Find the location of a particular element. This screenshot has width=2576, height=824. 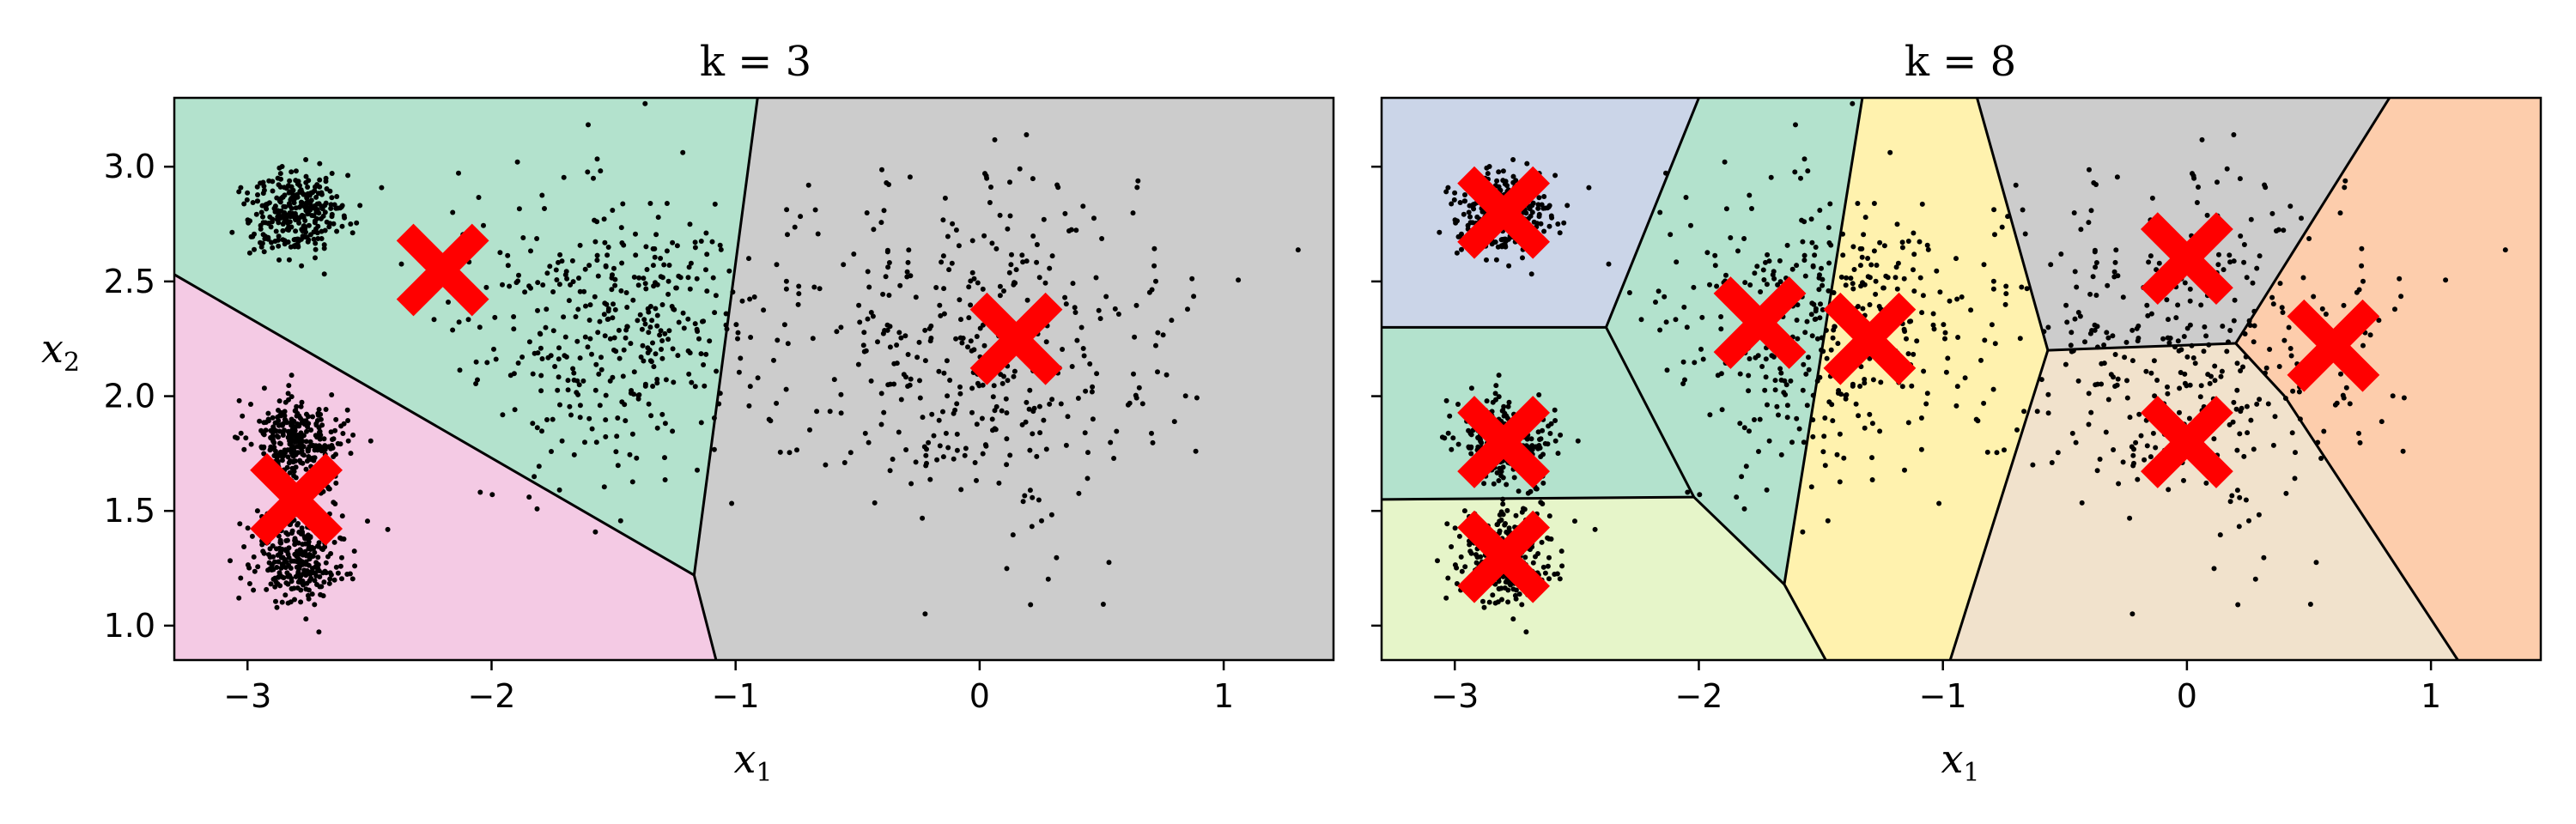

panel-title: k = 8 is located at coordinates (1960, 62).